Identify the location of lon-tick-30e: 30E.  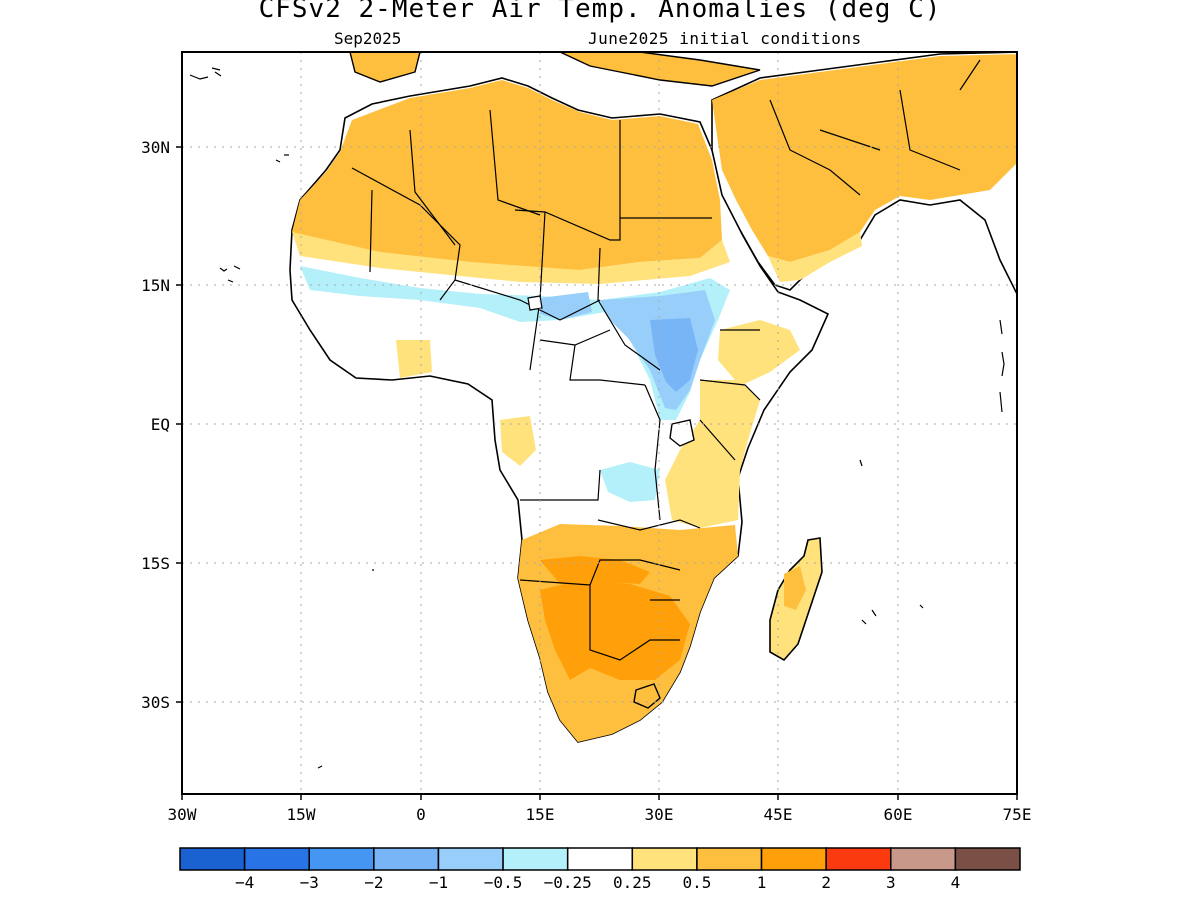
(659, 814).